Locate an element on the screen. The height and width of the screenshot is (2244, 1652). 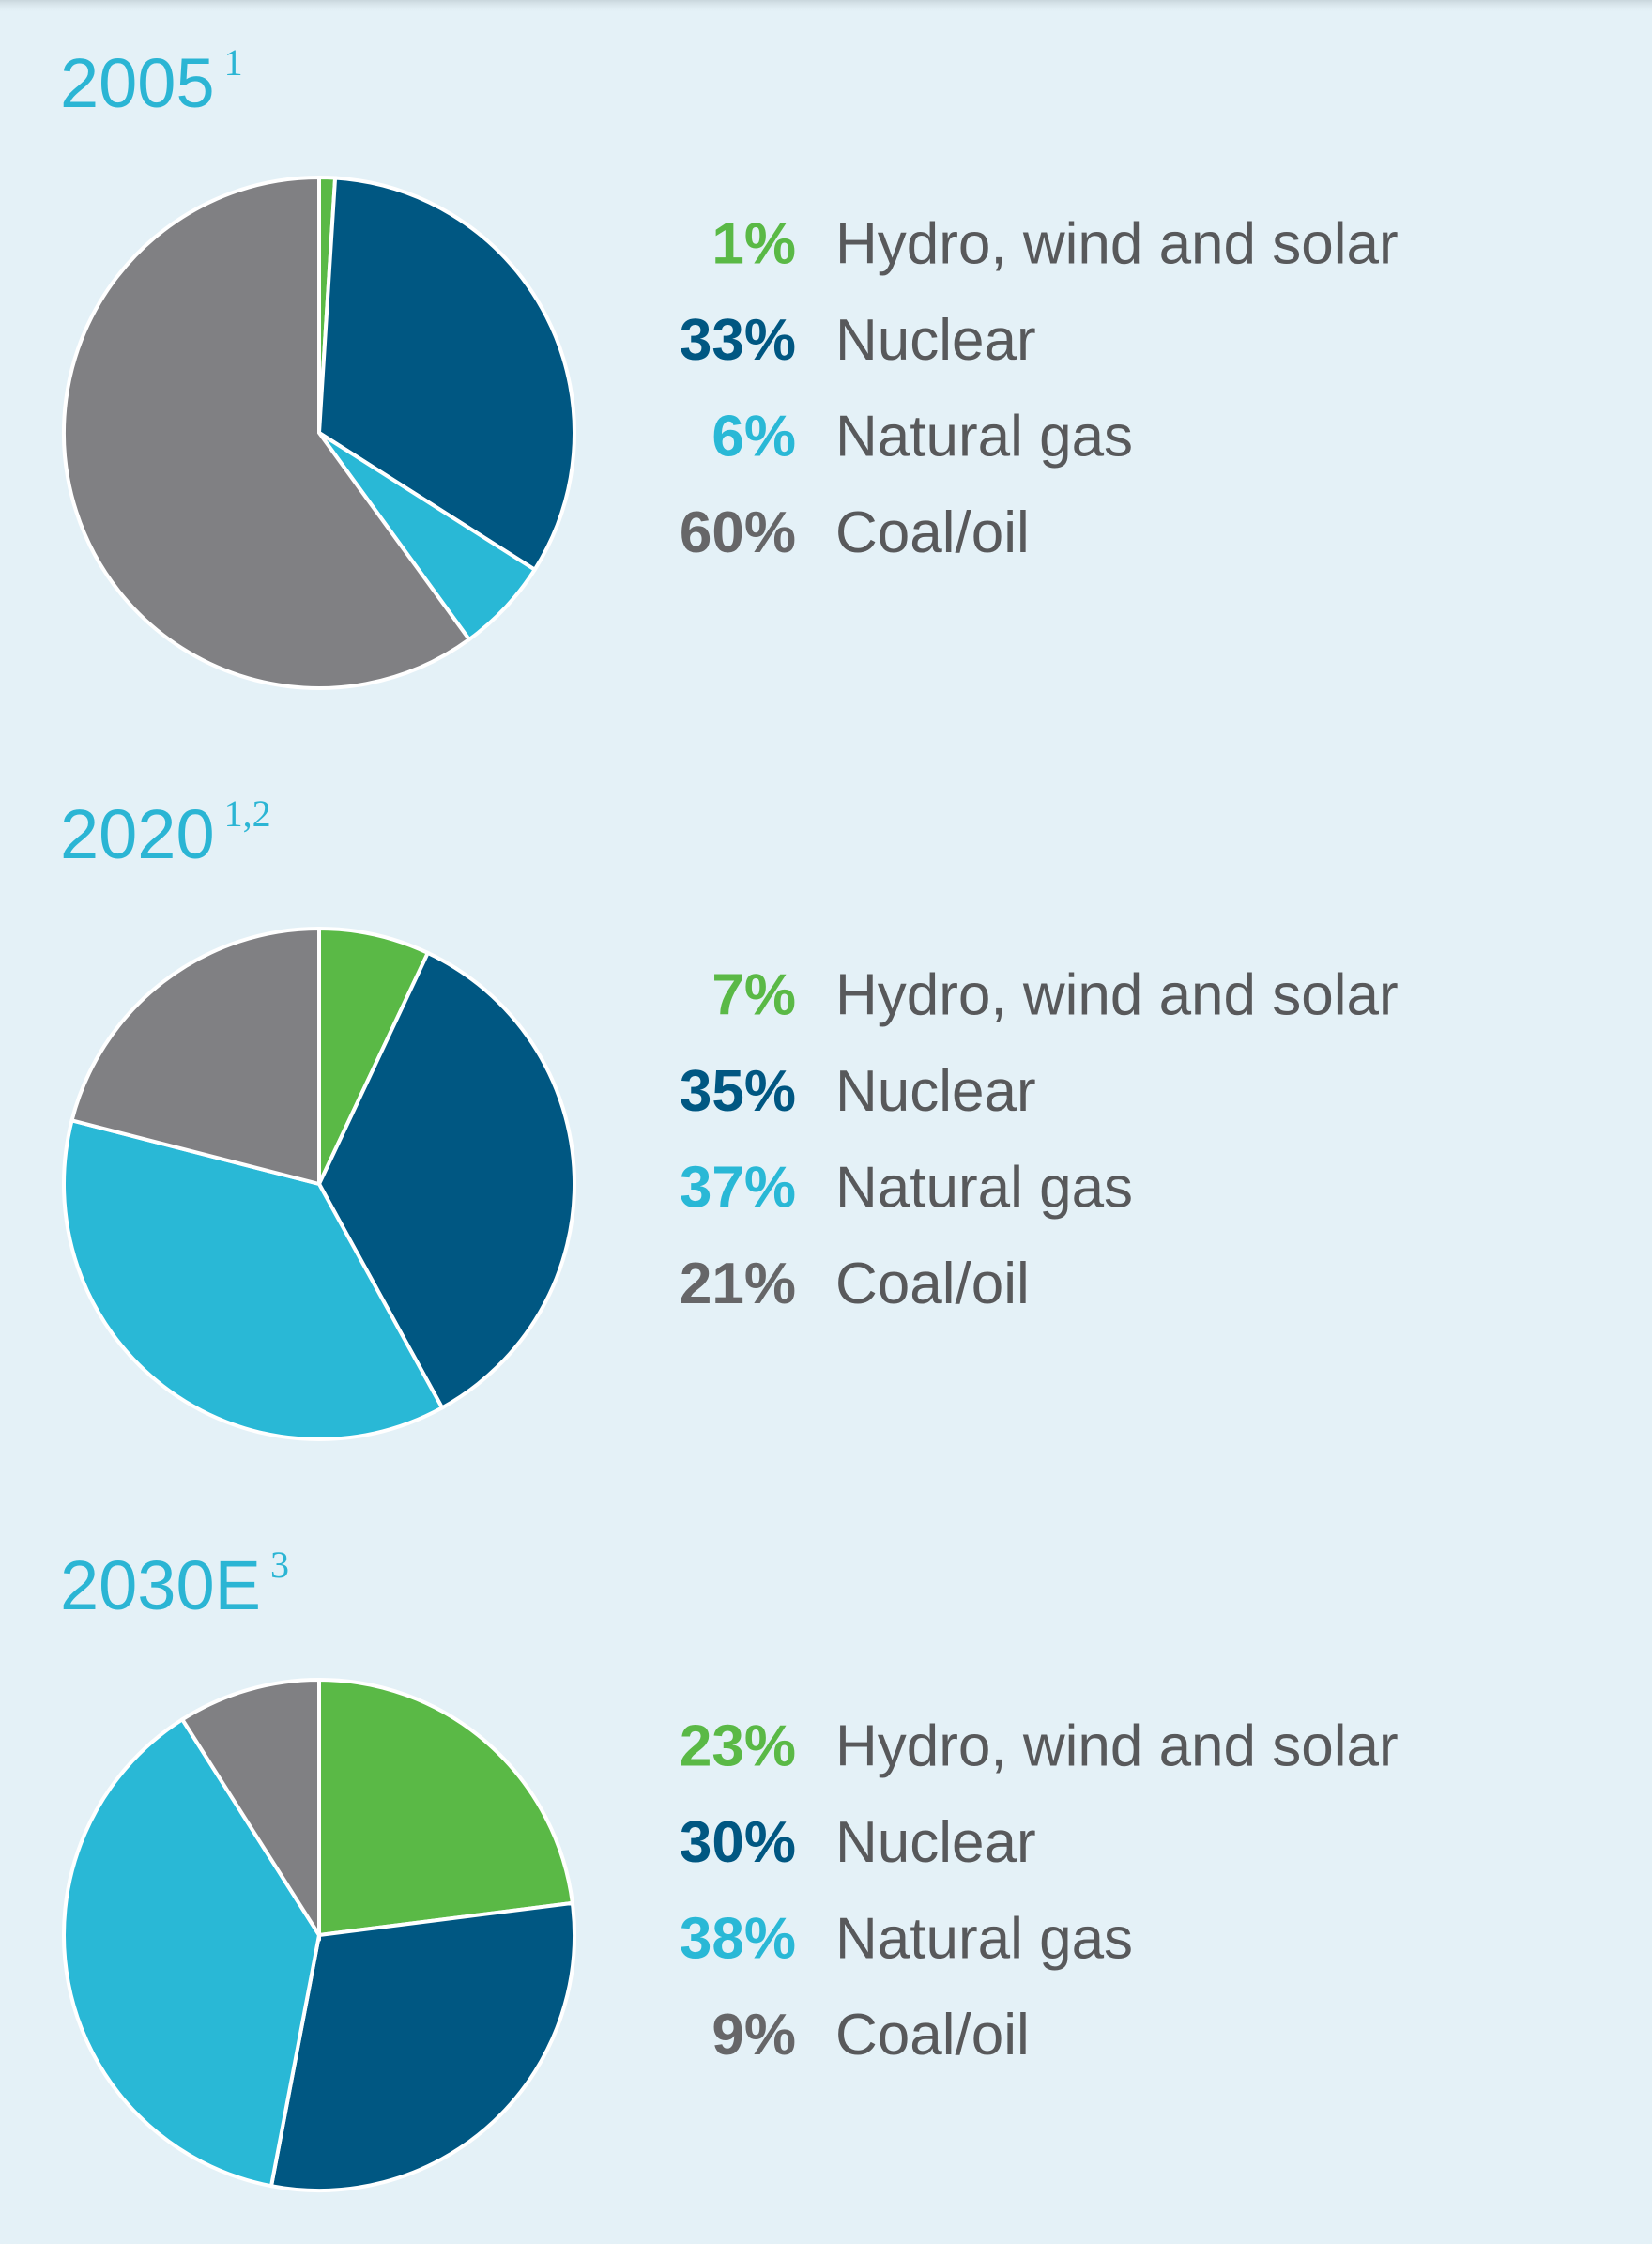
chart-title: 2005 is located at coordinates (137, 83).